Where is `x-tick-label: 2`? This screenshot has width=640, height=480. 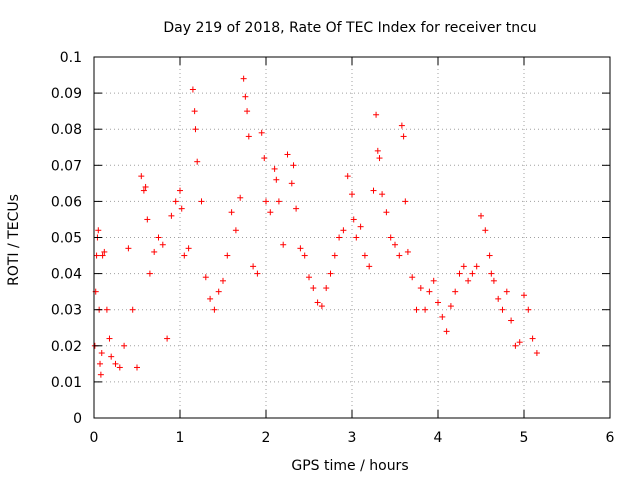
x-tick-label: 2 is located at coordinates (266, 438).